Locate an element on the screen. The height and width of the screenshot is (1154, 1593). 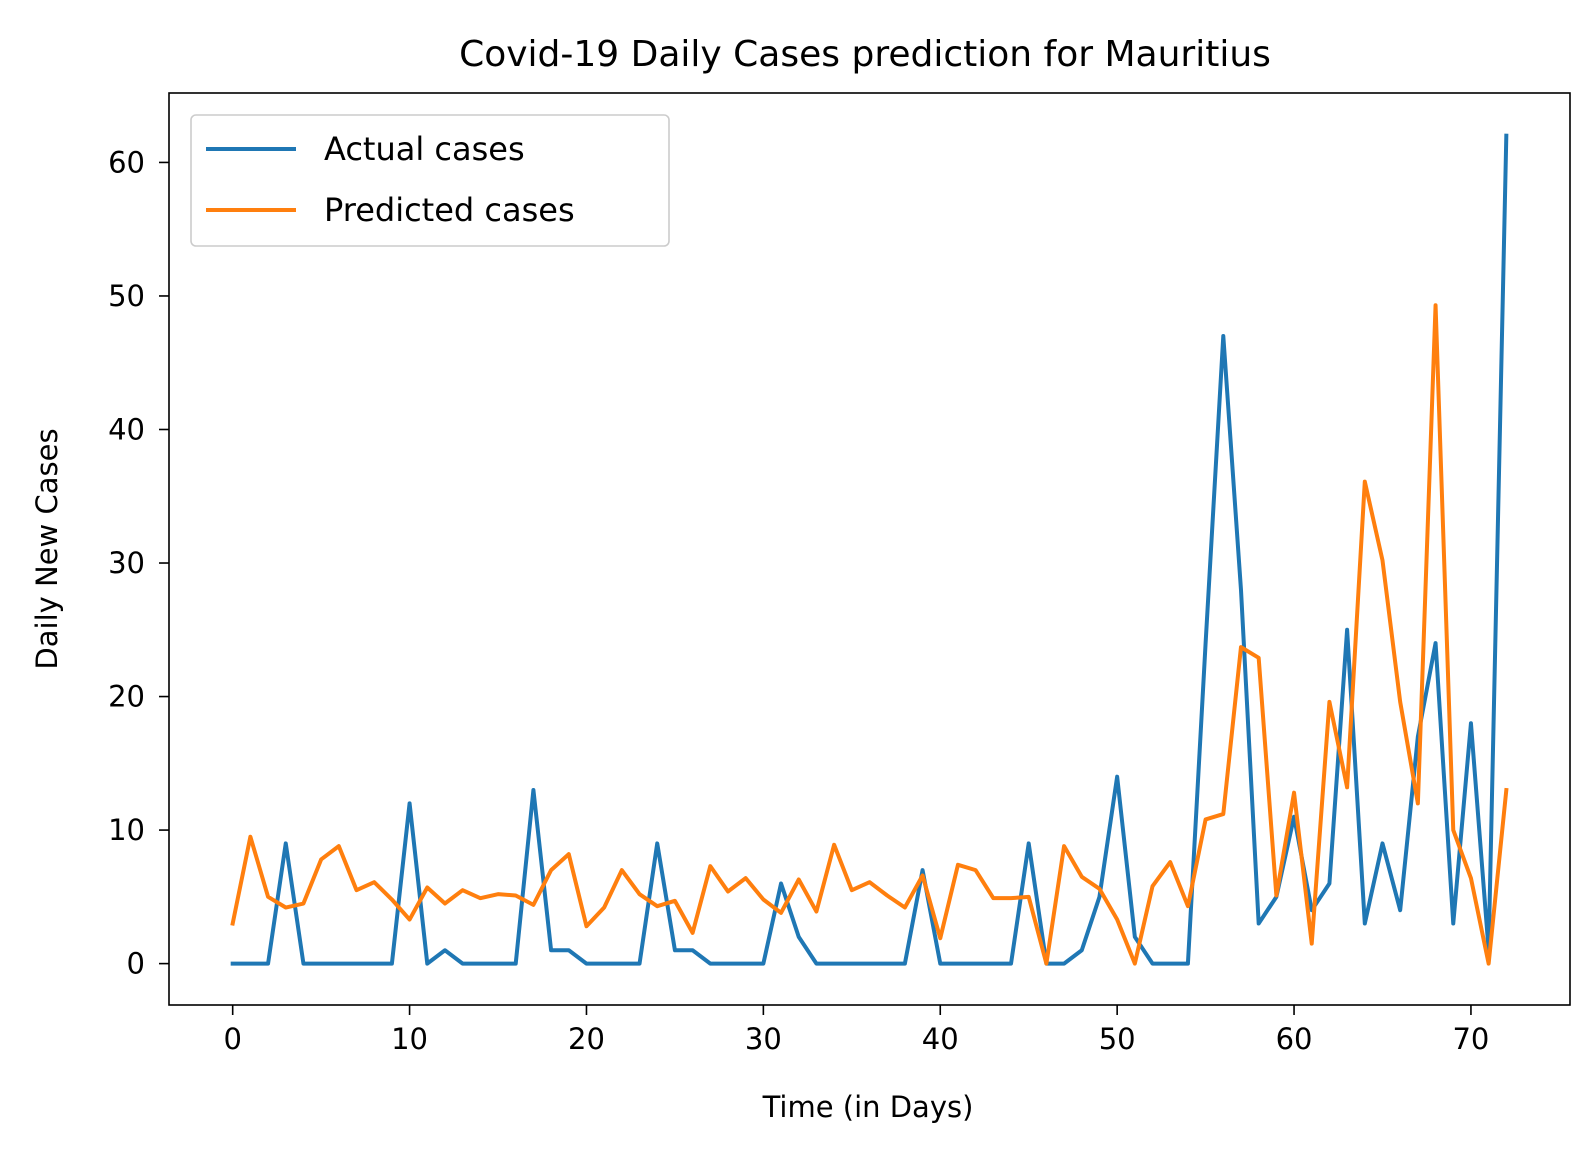
y-axis-label: Daily New Cases is located at coordinates (47, 548).